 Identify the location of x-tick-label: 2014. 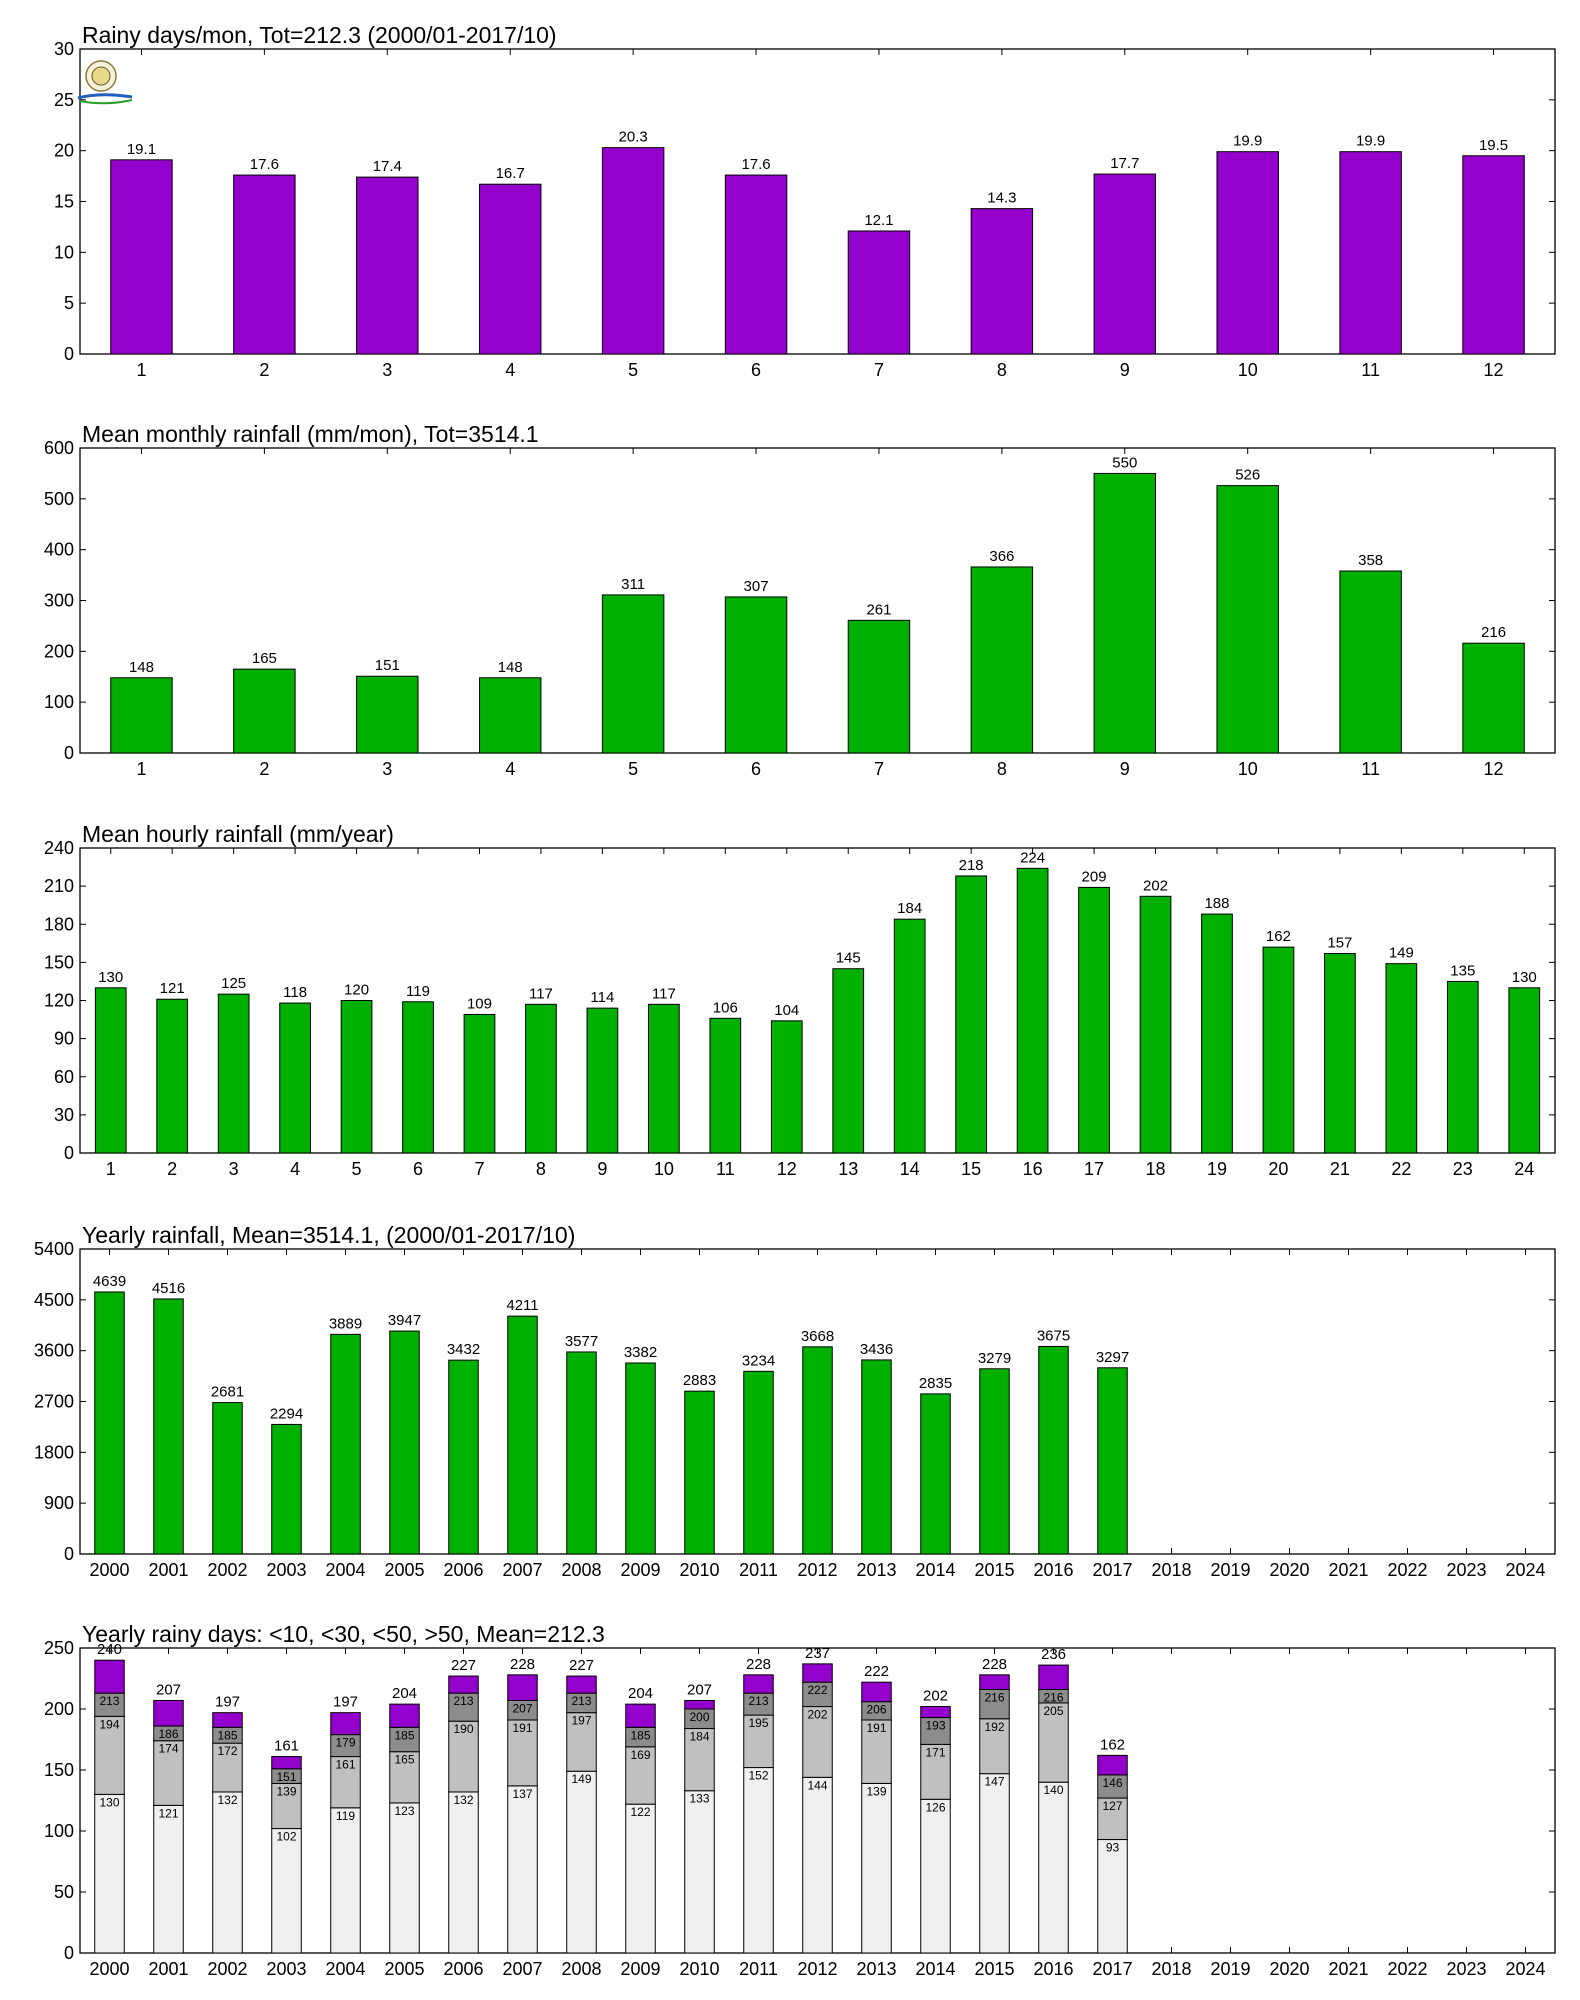
(935, 1969).